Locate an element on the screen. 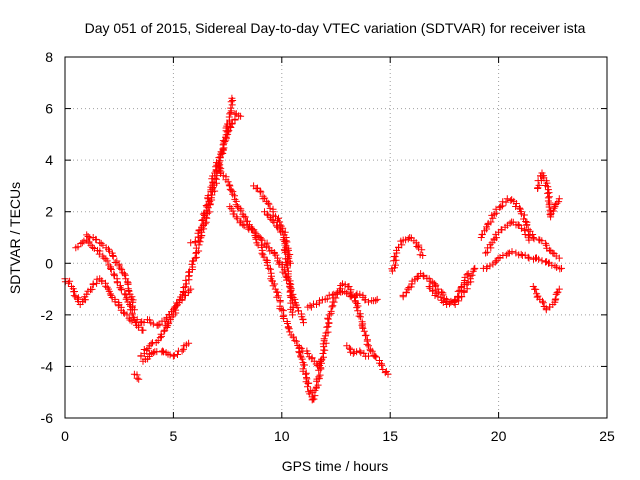 The image size is (640, 480). y-tick-label: 0 is located at coordinates (49, 263).